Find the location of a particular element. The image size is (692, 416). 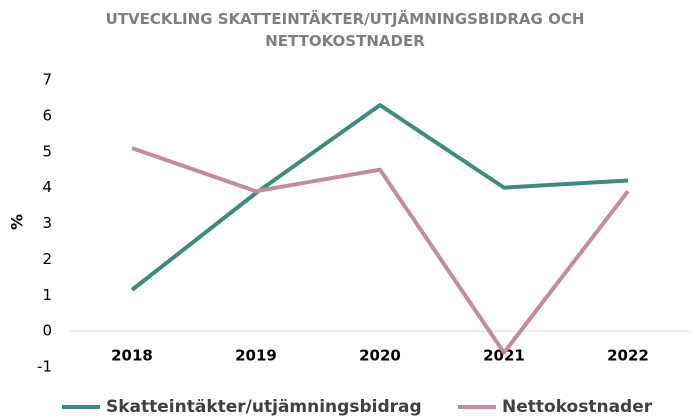

y-tick-label: 5 is located at coordinates (47, 151).